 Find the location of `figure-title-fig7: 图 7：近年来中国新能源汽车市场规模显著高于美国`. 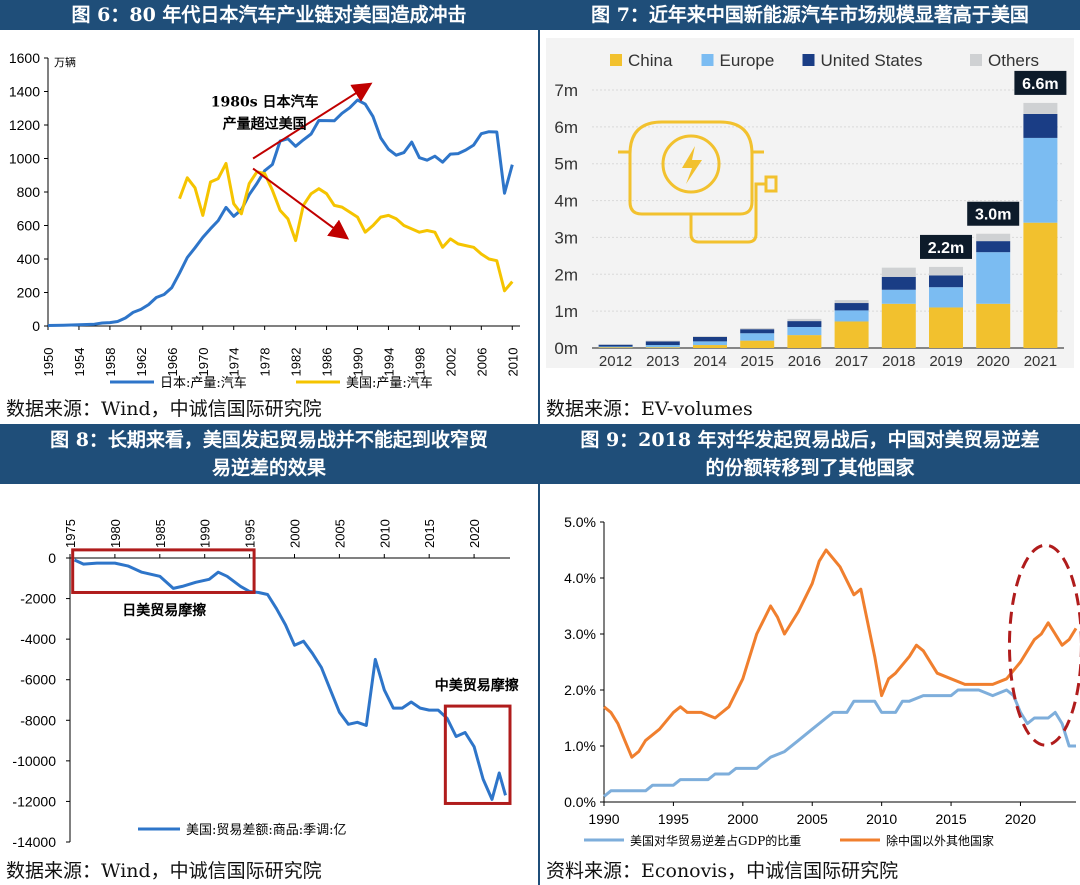

figure-title-fig7: 图 7：近年来中国新能源汽车市场规模显著高于美国 is located at coordinates (810, 15).